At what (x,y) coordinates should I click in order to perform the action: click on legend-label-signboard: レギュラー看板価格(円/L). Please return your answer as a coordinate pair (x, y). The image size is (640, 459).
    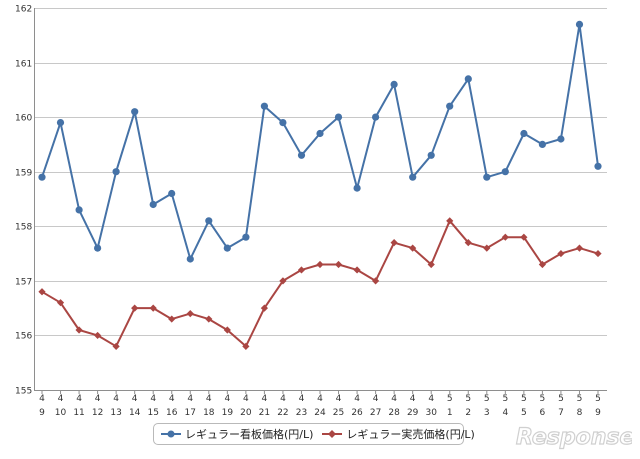
    Looking at the image, I should click on (249, 434).